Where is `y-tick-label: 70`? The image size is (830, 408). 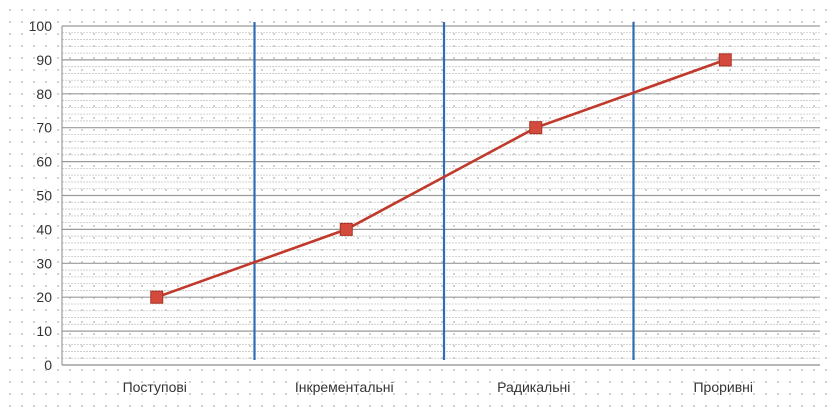 y-tick-label: 70 is located at coordinates (44, 128).